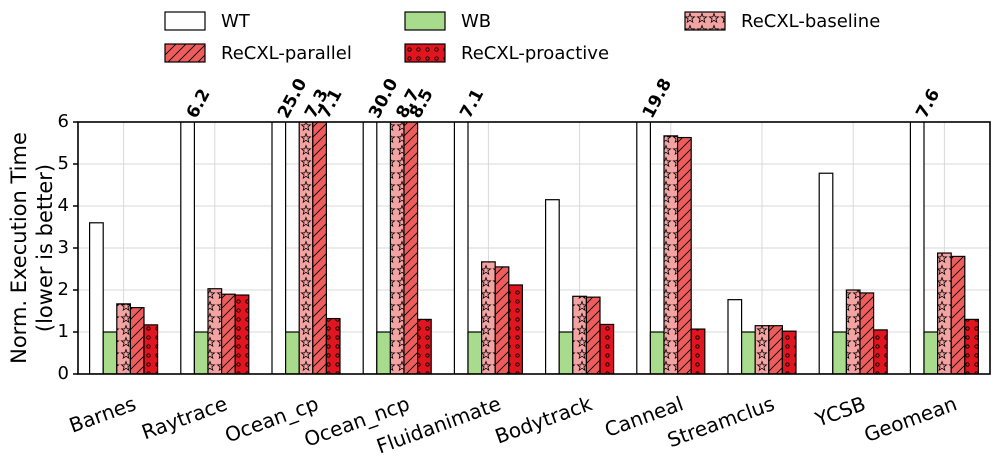 The height and width of the screenshot is (467, 996). Describe the element at coordinates (544, 419) in the screenshot. I see `x-tick-label: Bodytrack` at that location.